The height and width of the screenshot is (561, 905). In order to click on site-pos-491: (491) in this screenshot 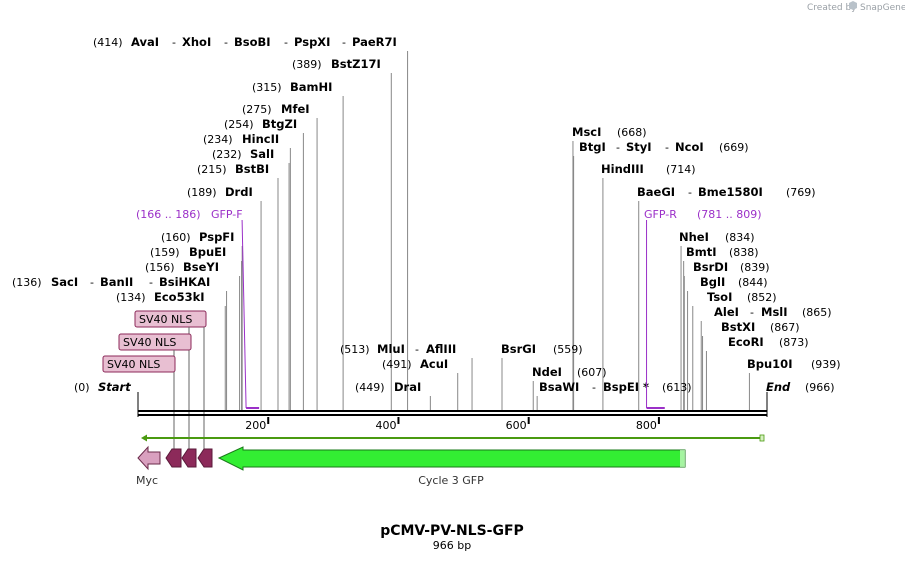, I will do `click(397, 364)`.